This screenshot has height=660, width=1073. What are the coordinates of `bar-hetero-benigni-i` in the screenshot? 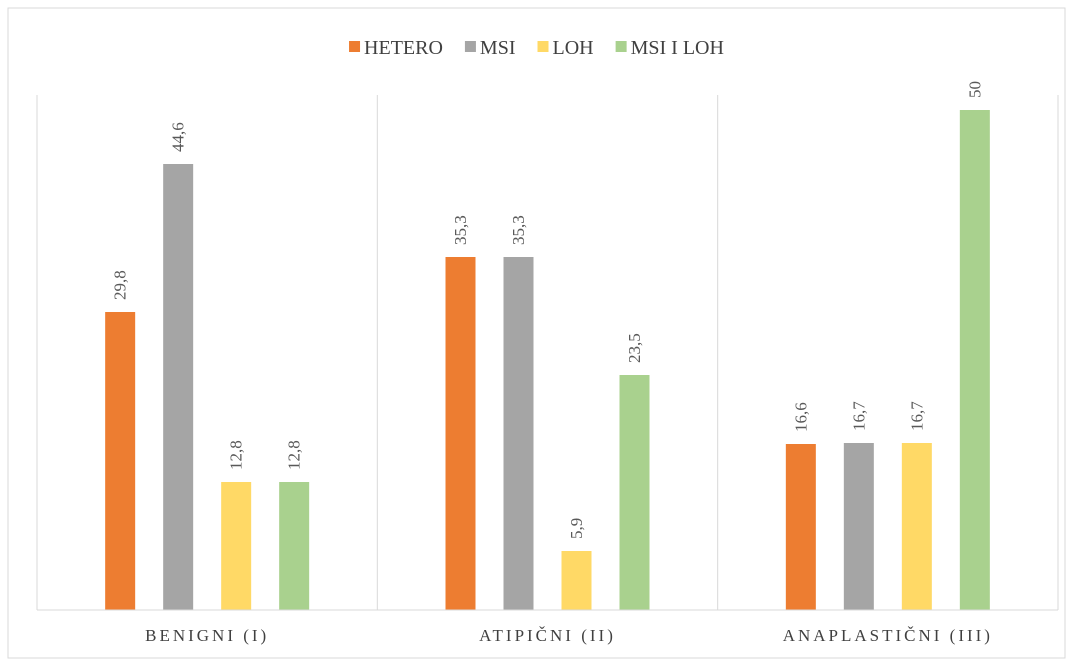 It's located at (120, 461).